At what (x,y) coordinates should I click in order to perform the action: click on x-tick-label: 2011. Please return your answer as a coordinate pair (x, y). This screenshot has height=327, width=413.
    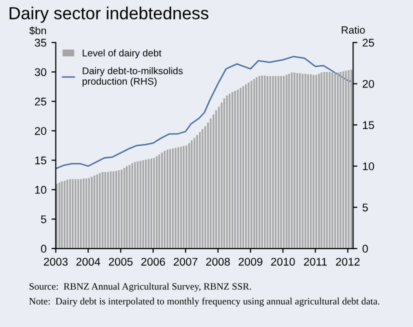
    Looking at the image, I should click on (315, 262).